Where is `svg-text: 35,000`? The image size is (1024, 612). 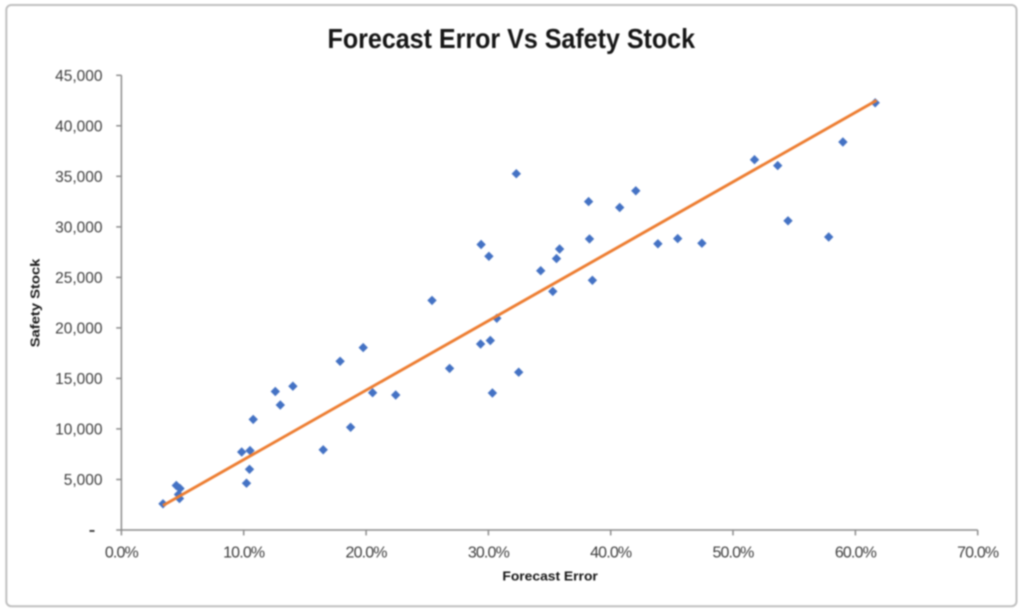
svg-text: 35,000 is located at coordinates (79, 177).